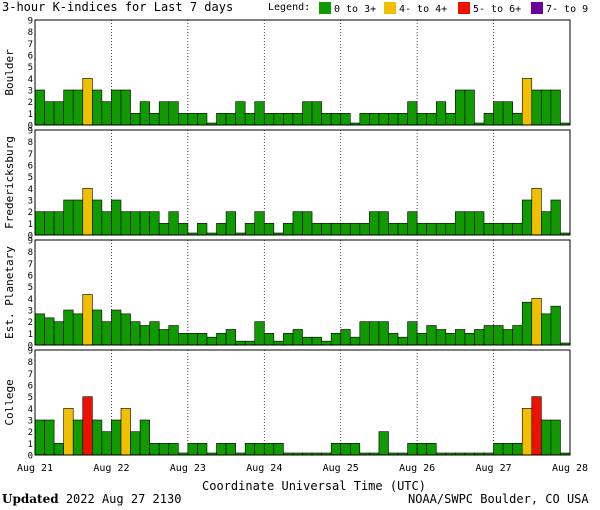  I want to click on legend-title: Legend:, so click(289, 7).